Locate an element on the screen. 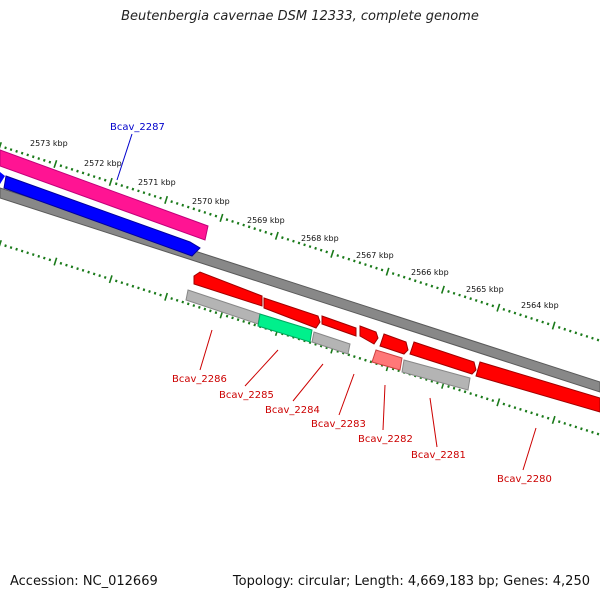 The width and height of the screenshot is (600, 600). gene-label-bcav-2284: Bcav_2284 is located at coordinates (292, 410).